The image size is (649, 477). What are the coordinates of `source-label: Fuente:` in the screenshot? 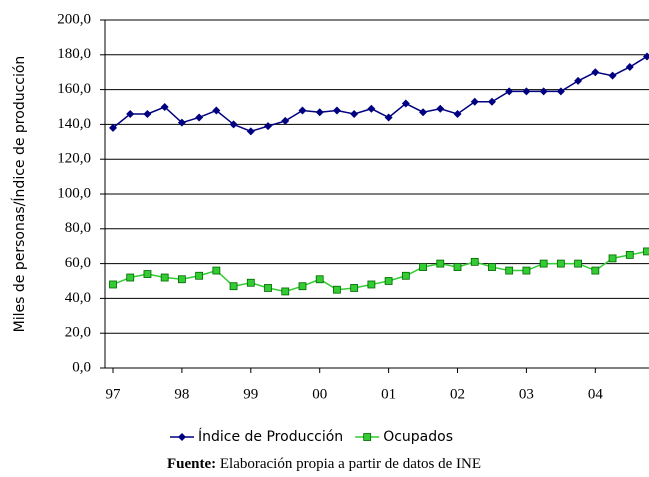 It's located at (191, 464).